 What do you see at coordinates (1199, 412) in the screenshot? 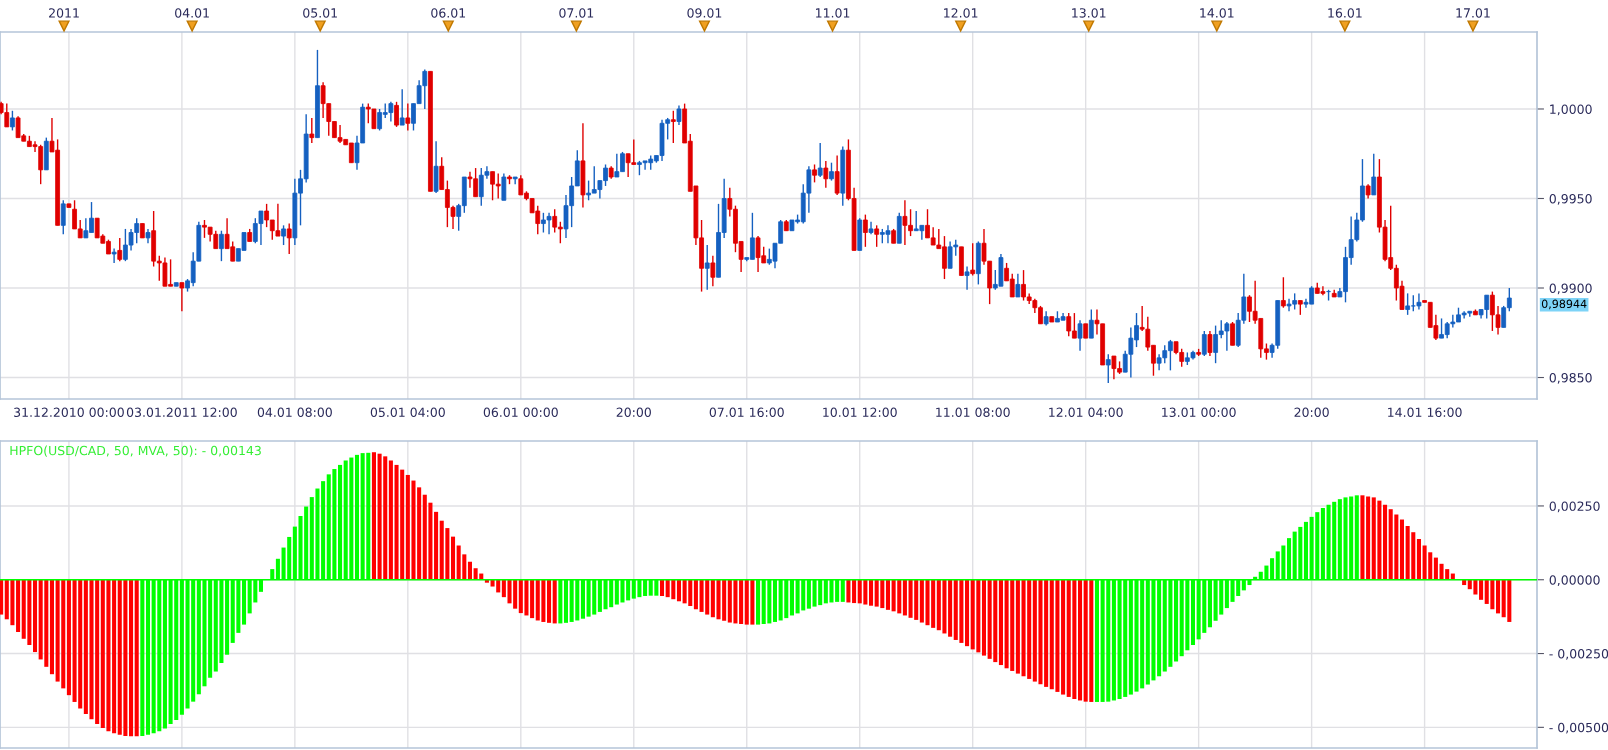
I see `x-tick-label: 13.01 00:00` at bounding box center [1199, 412].